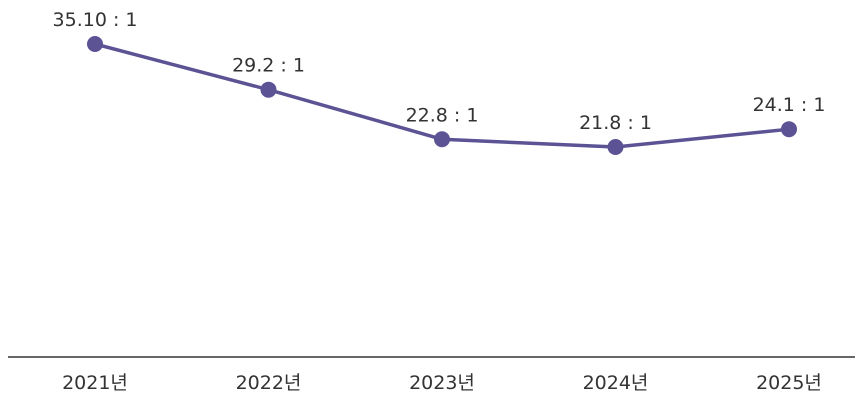  Describe the element at coordinates (442, 115) in the screenshot. I see `data-label-2023년: 22.8 : 1` at that location.